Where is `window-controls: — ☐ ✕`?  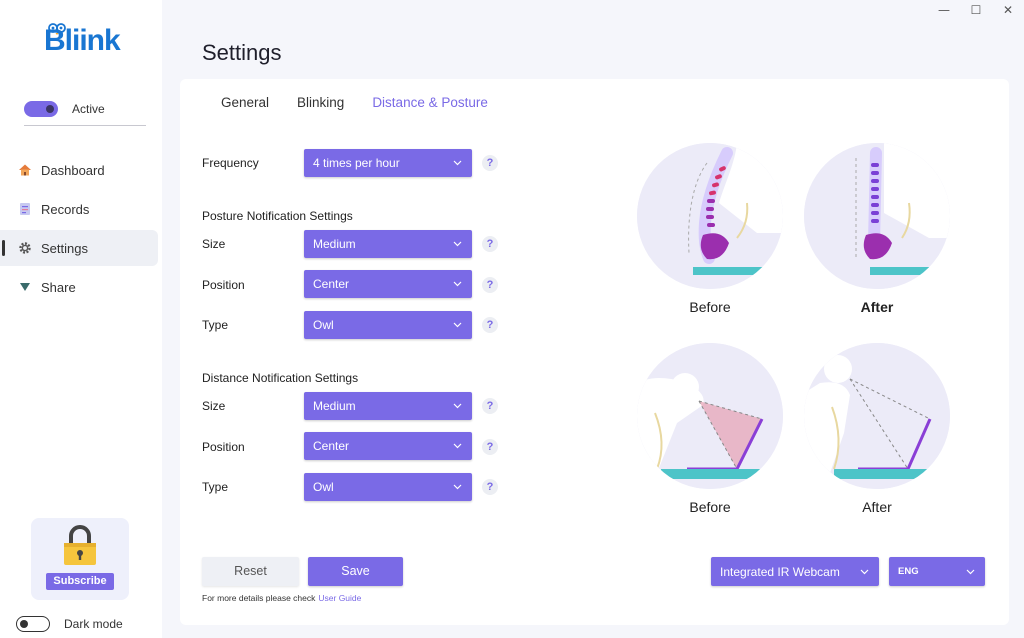
window-controls: — ☐ ✕ is located at coordinates (976, 10).